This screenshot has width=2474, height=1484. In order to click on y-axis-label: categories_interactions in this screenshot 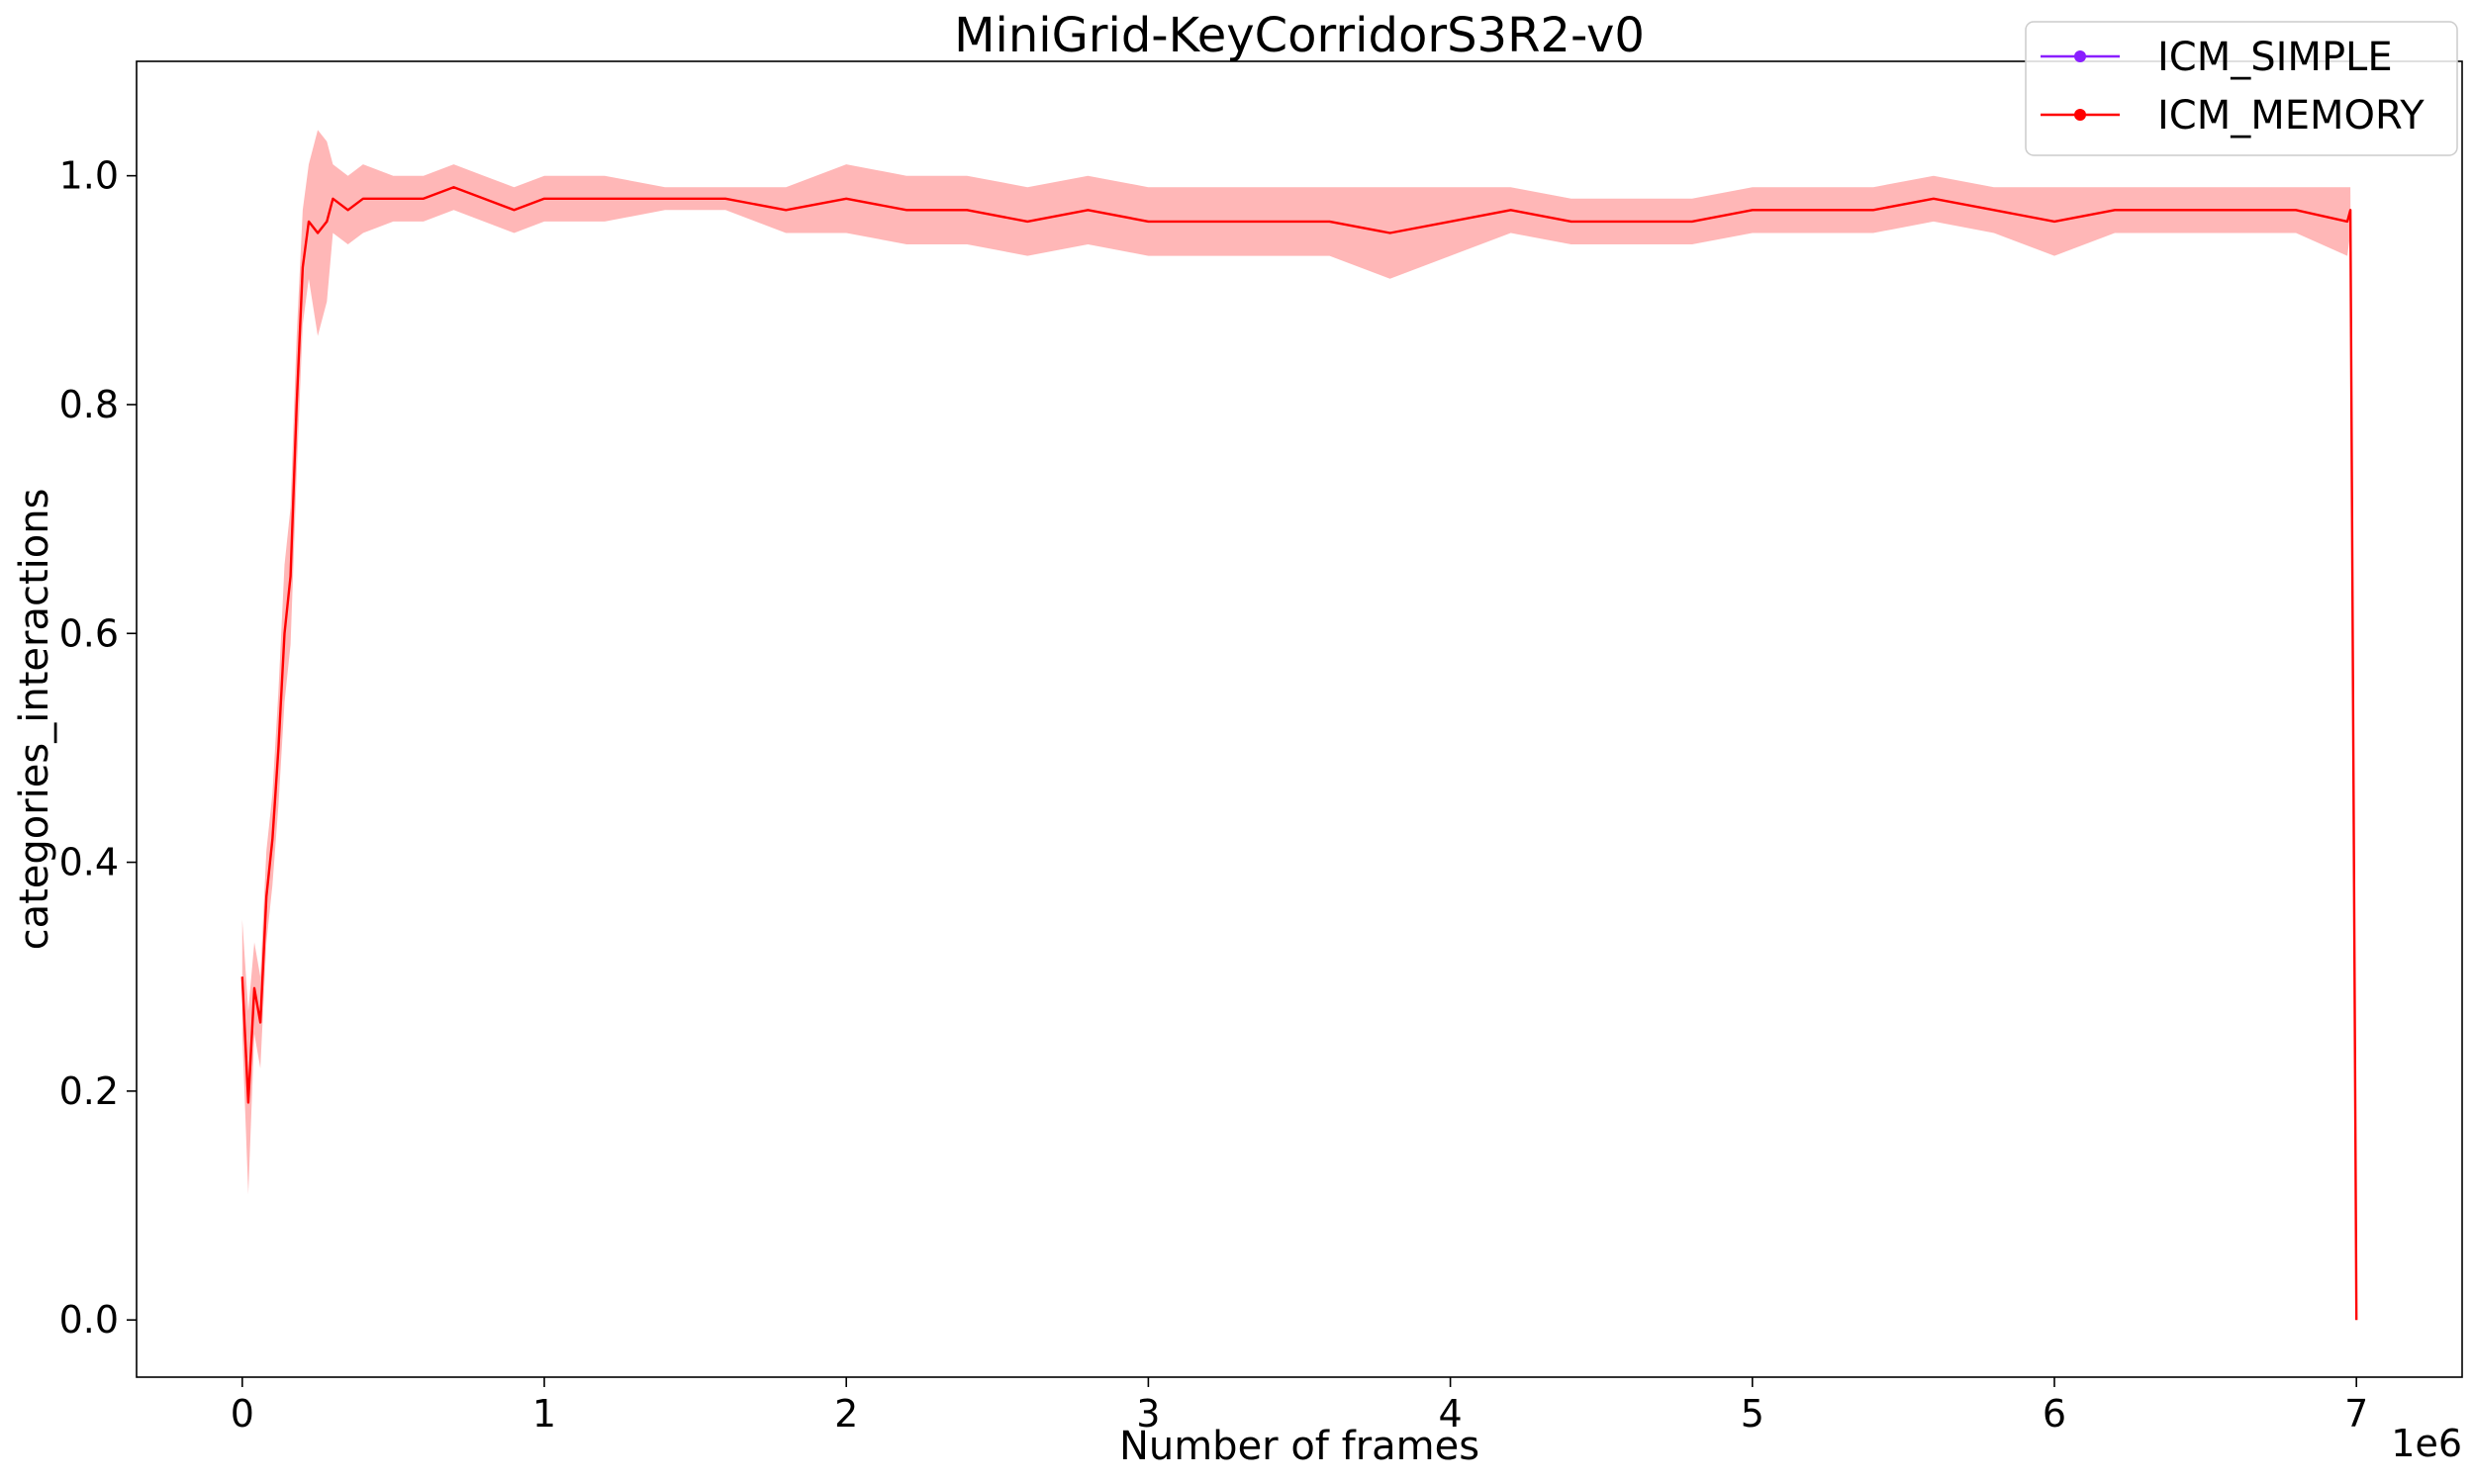, I will do `click(35, 720)`.